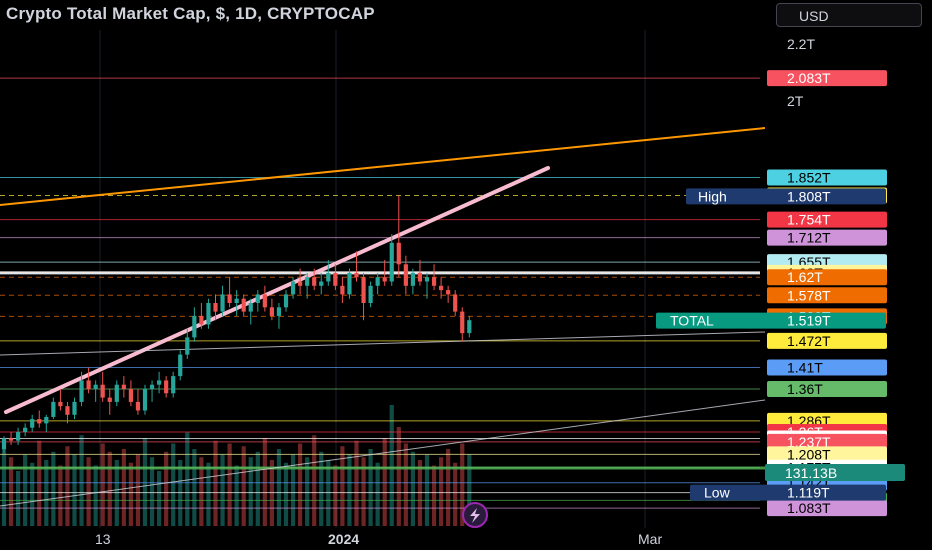 The image size is (932, 550). What do you see at coordinates (801, 44) in the screenshot?
I see `axis-tick-label: 2.2T` at bounding box center [801, 44].